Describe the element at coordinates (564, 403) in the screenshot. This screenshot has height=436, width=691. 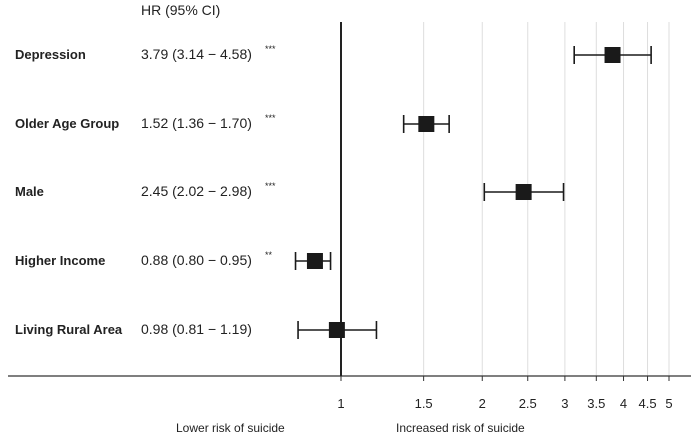
I see `x-tick-label: 3` at that location.